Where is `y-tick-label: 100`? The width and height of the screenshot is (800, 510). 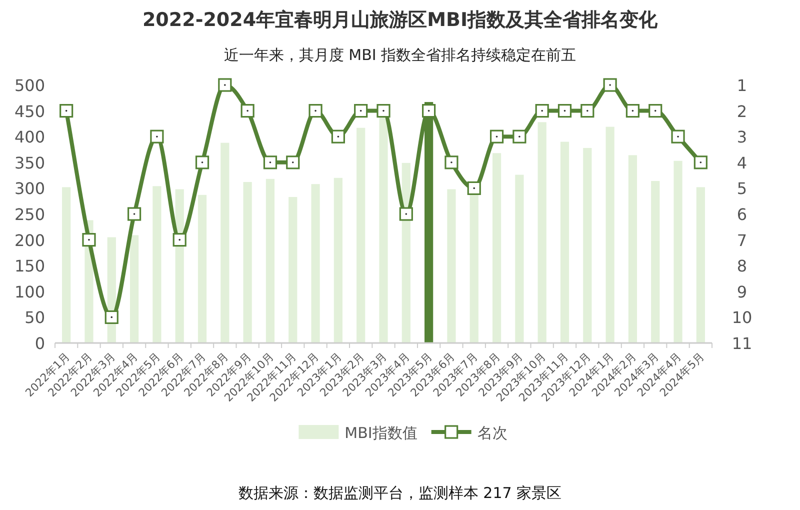 y-tick-label: 100 is located at coordinates (29, 292).